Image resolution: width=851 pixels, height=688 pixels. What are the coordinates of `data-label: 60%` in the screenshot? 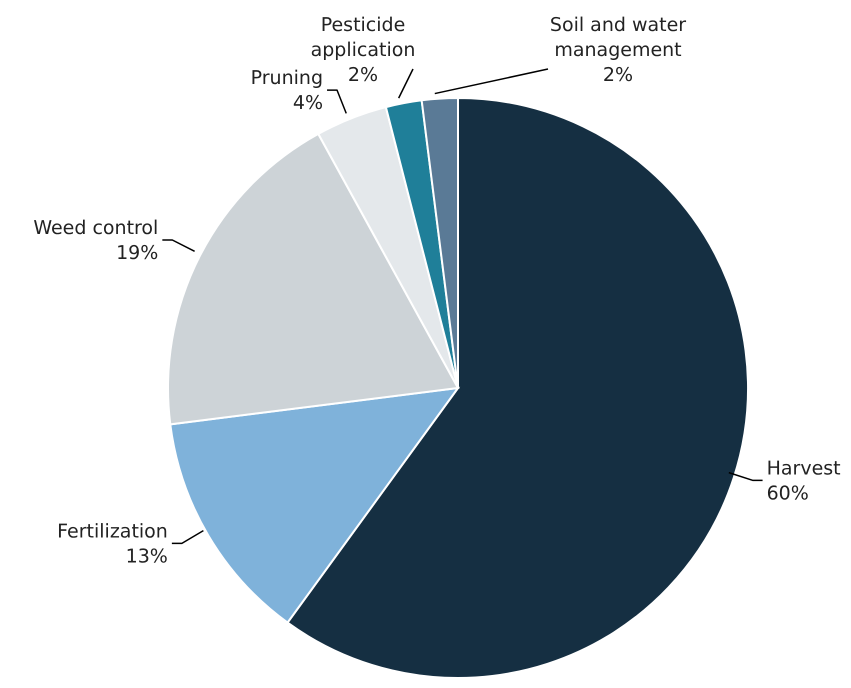 It's located at (787, 493).